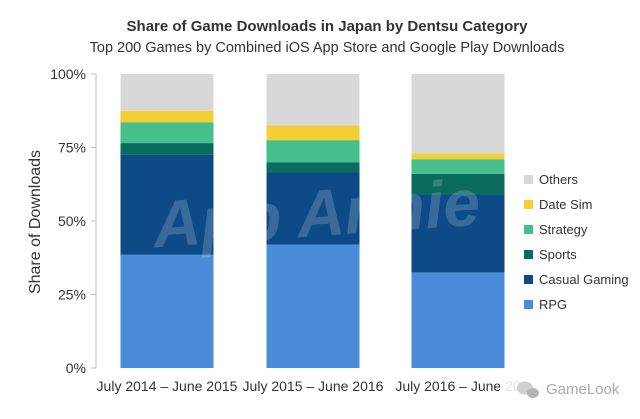  Describe the element at coordinates (72, 295) in the screenshot. I see `y-tick-label: 25%` at that location.